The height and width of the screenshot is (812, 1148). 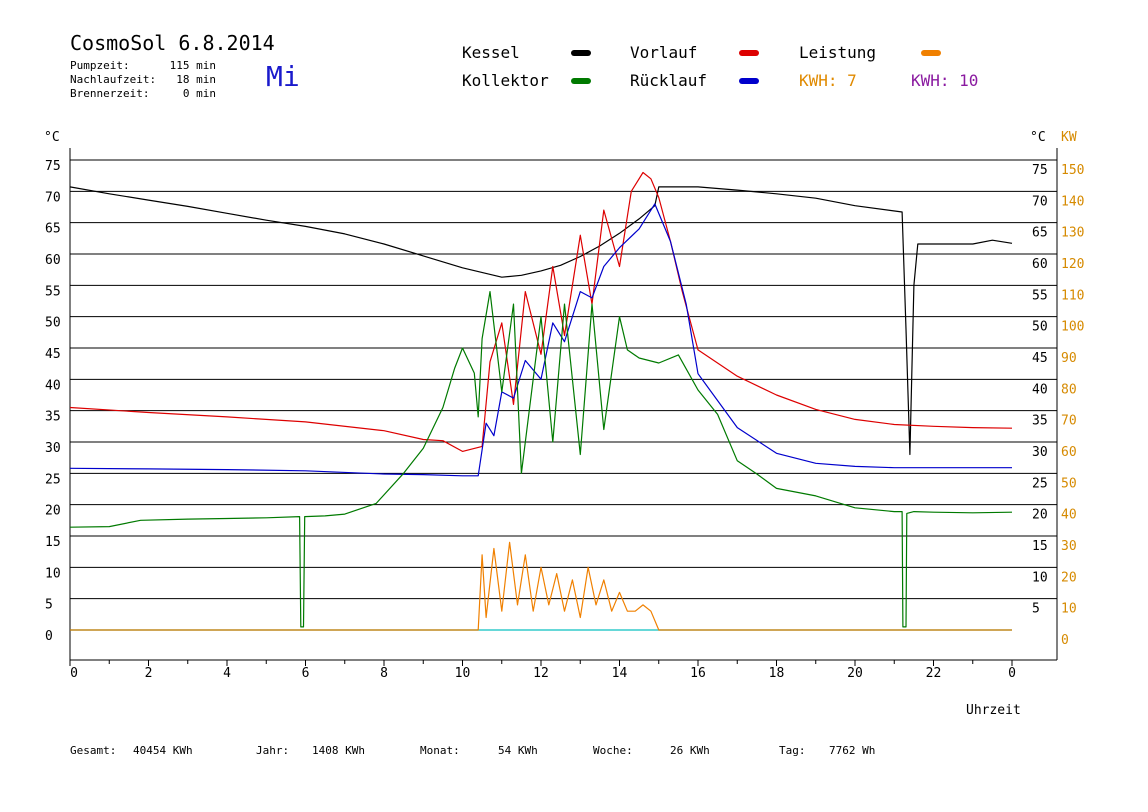 I want to click on y-right-kw-unit: KW, so click(x=1069, y=137).